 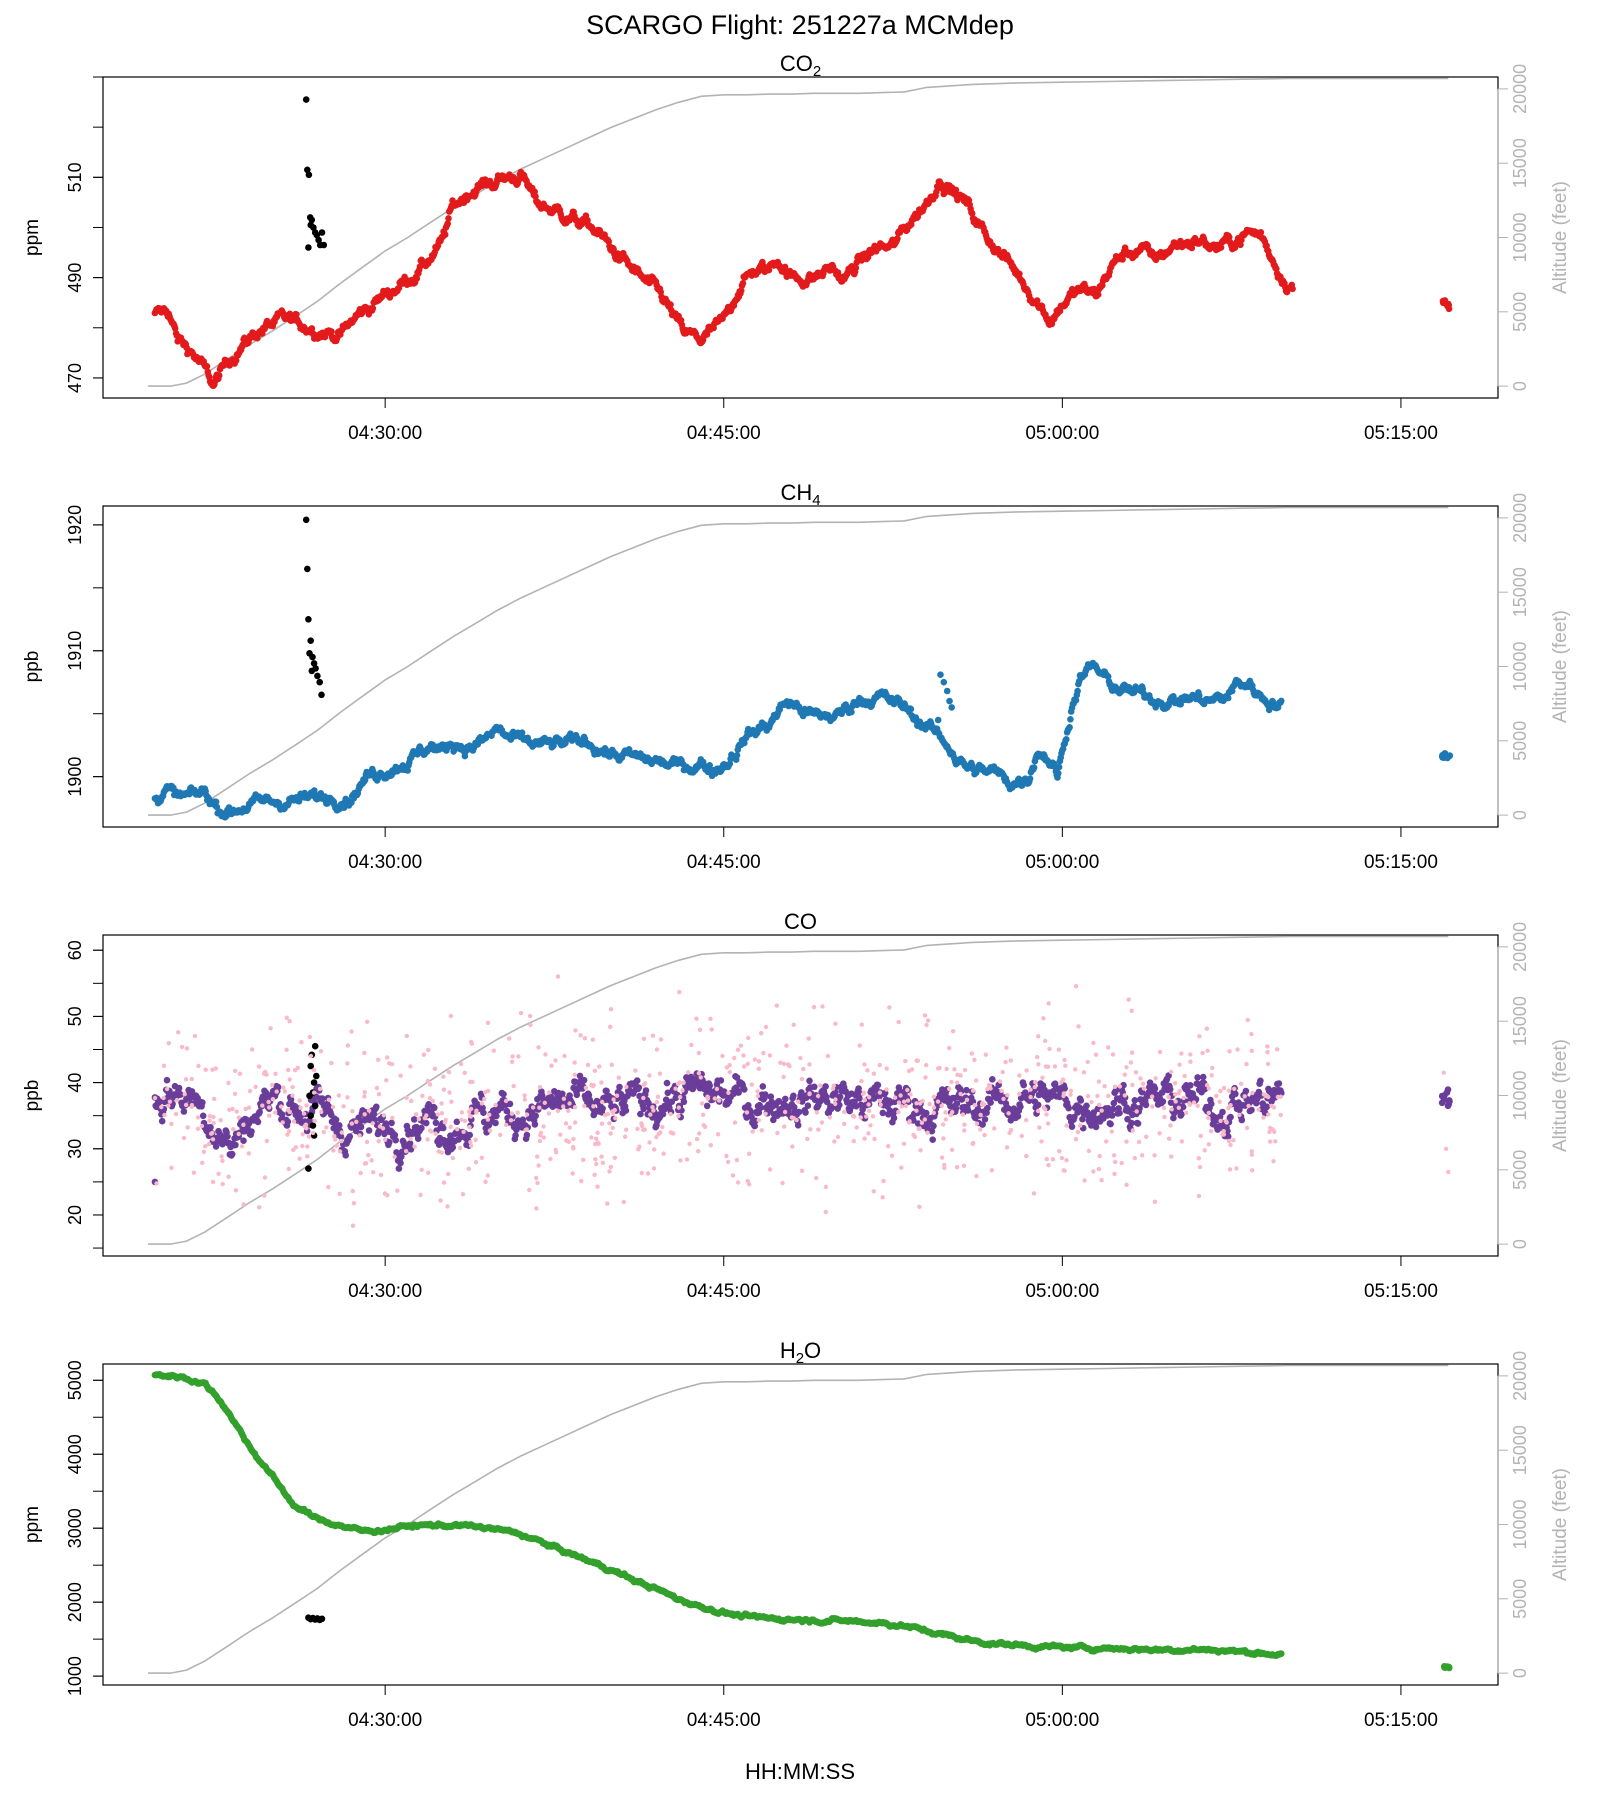 What do you see at coordinates (1520, 312) in the screenshot?
I see `altitude-tick-label: 5000` at bounding box center [1520, 312].